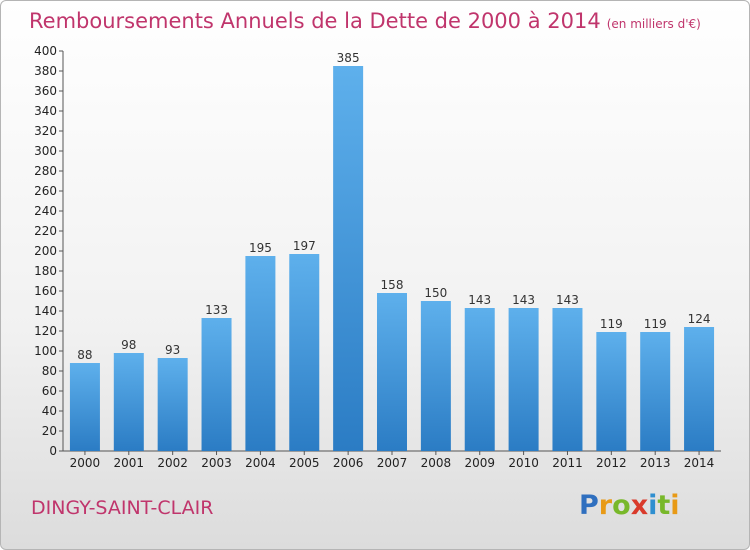 The width and height of the screenshot is (750, 550). What do you see at coordinates (699, 319) in the screenshot?
I see `bar-value-label: 124` at bounding box center [699, 319].